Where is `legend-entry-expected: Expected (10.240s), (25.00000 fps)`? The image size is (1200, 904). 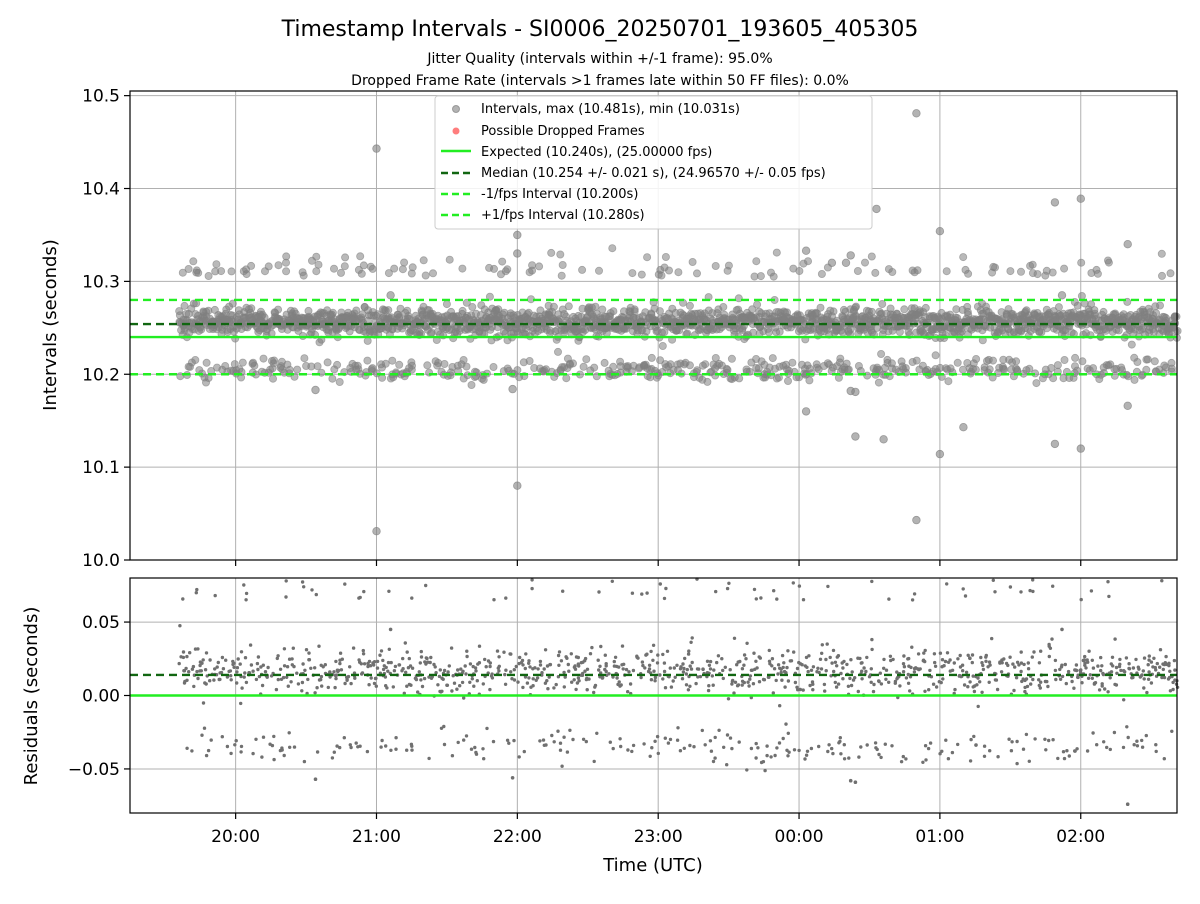 legend-entry-expected: Expected (10.240s), (25.00000 fps) is located at coordinates (576, 152).